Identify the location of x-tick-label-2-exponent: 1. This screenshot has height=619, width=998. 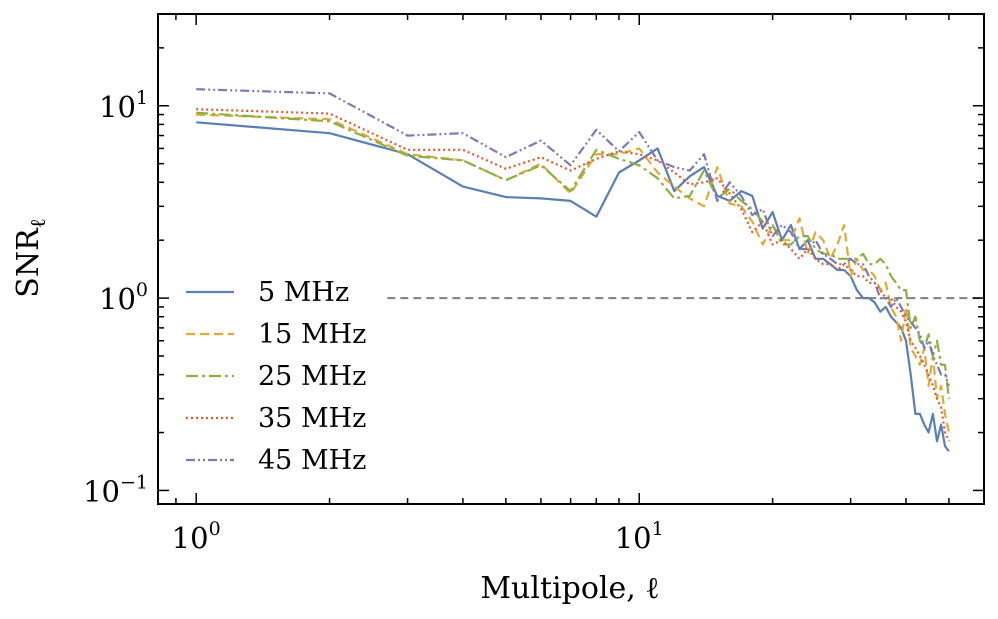
(658, 529).